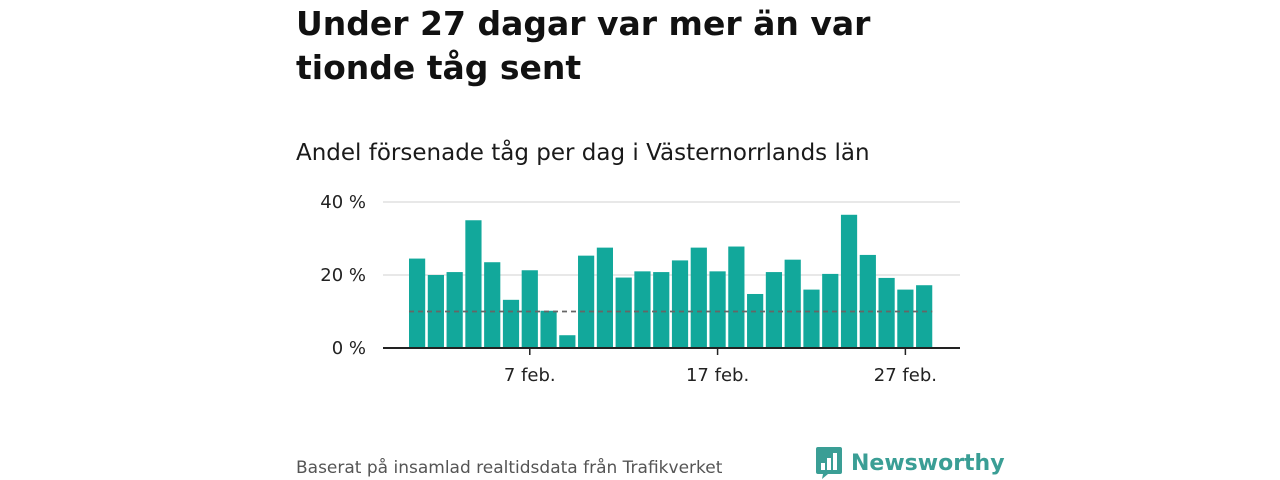  What do you see at coordinates (343, 202) in the screenshot?
I see `y-tick-label: 40 %` at bounding box center [343, 202].